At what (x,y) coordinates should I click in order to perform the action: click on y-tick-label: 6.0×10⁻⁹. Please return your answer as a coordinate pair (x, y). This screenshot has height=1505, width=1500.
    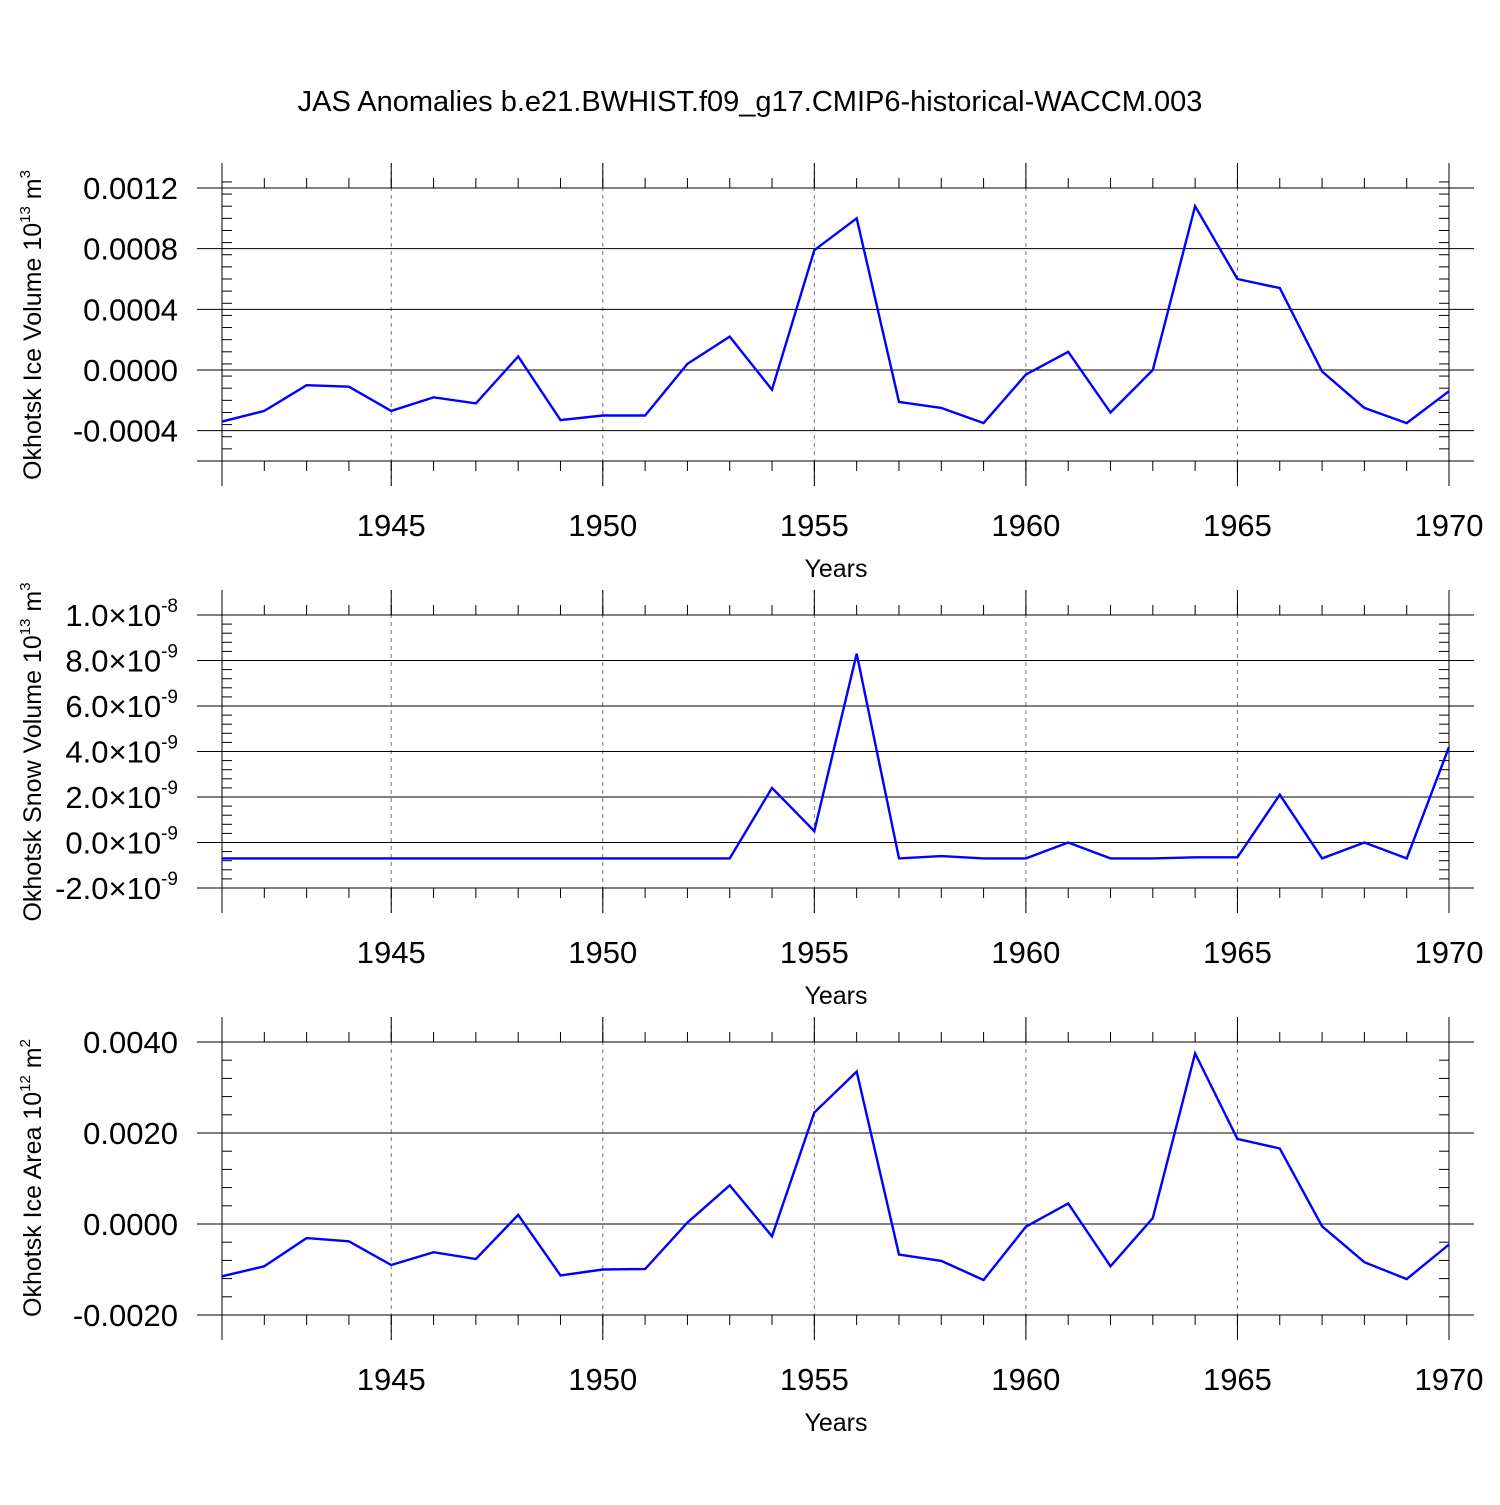
    Looking at the image, I should click on (121, 705).